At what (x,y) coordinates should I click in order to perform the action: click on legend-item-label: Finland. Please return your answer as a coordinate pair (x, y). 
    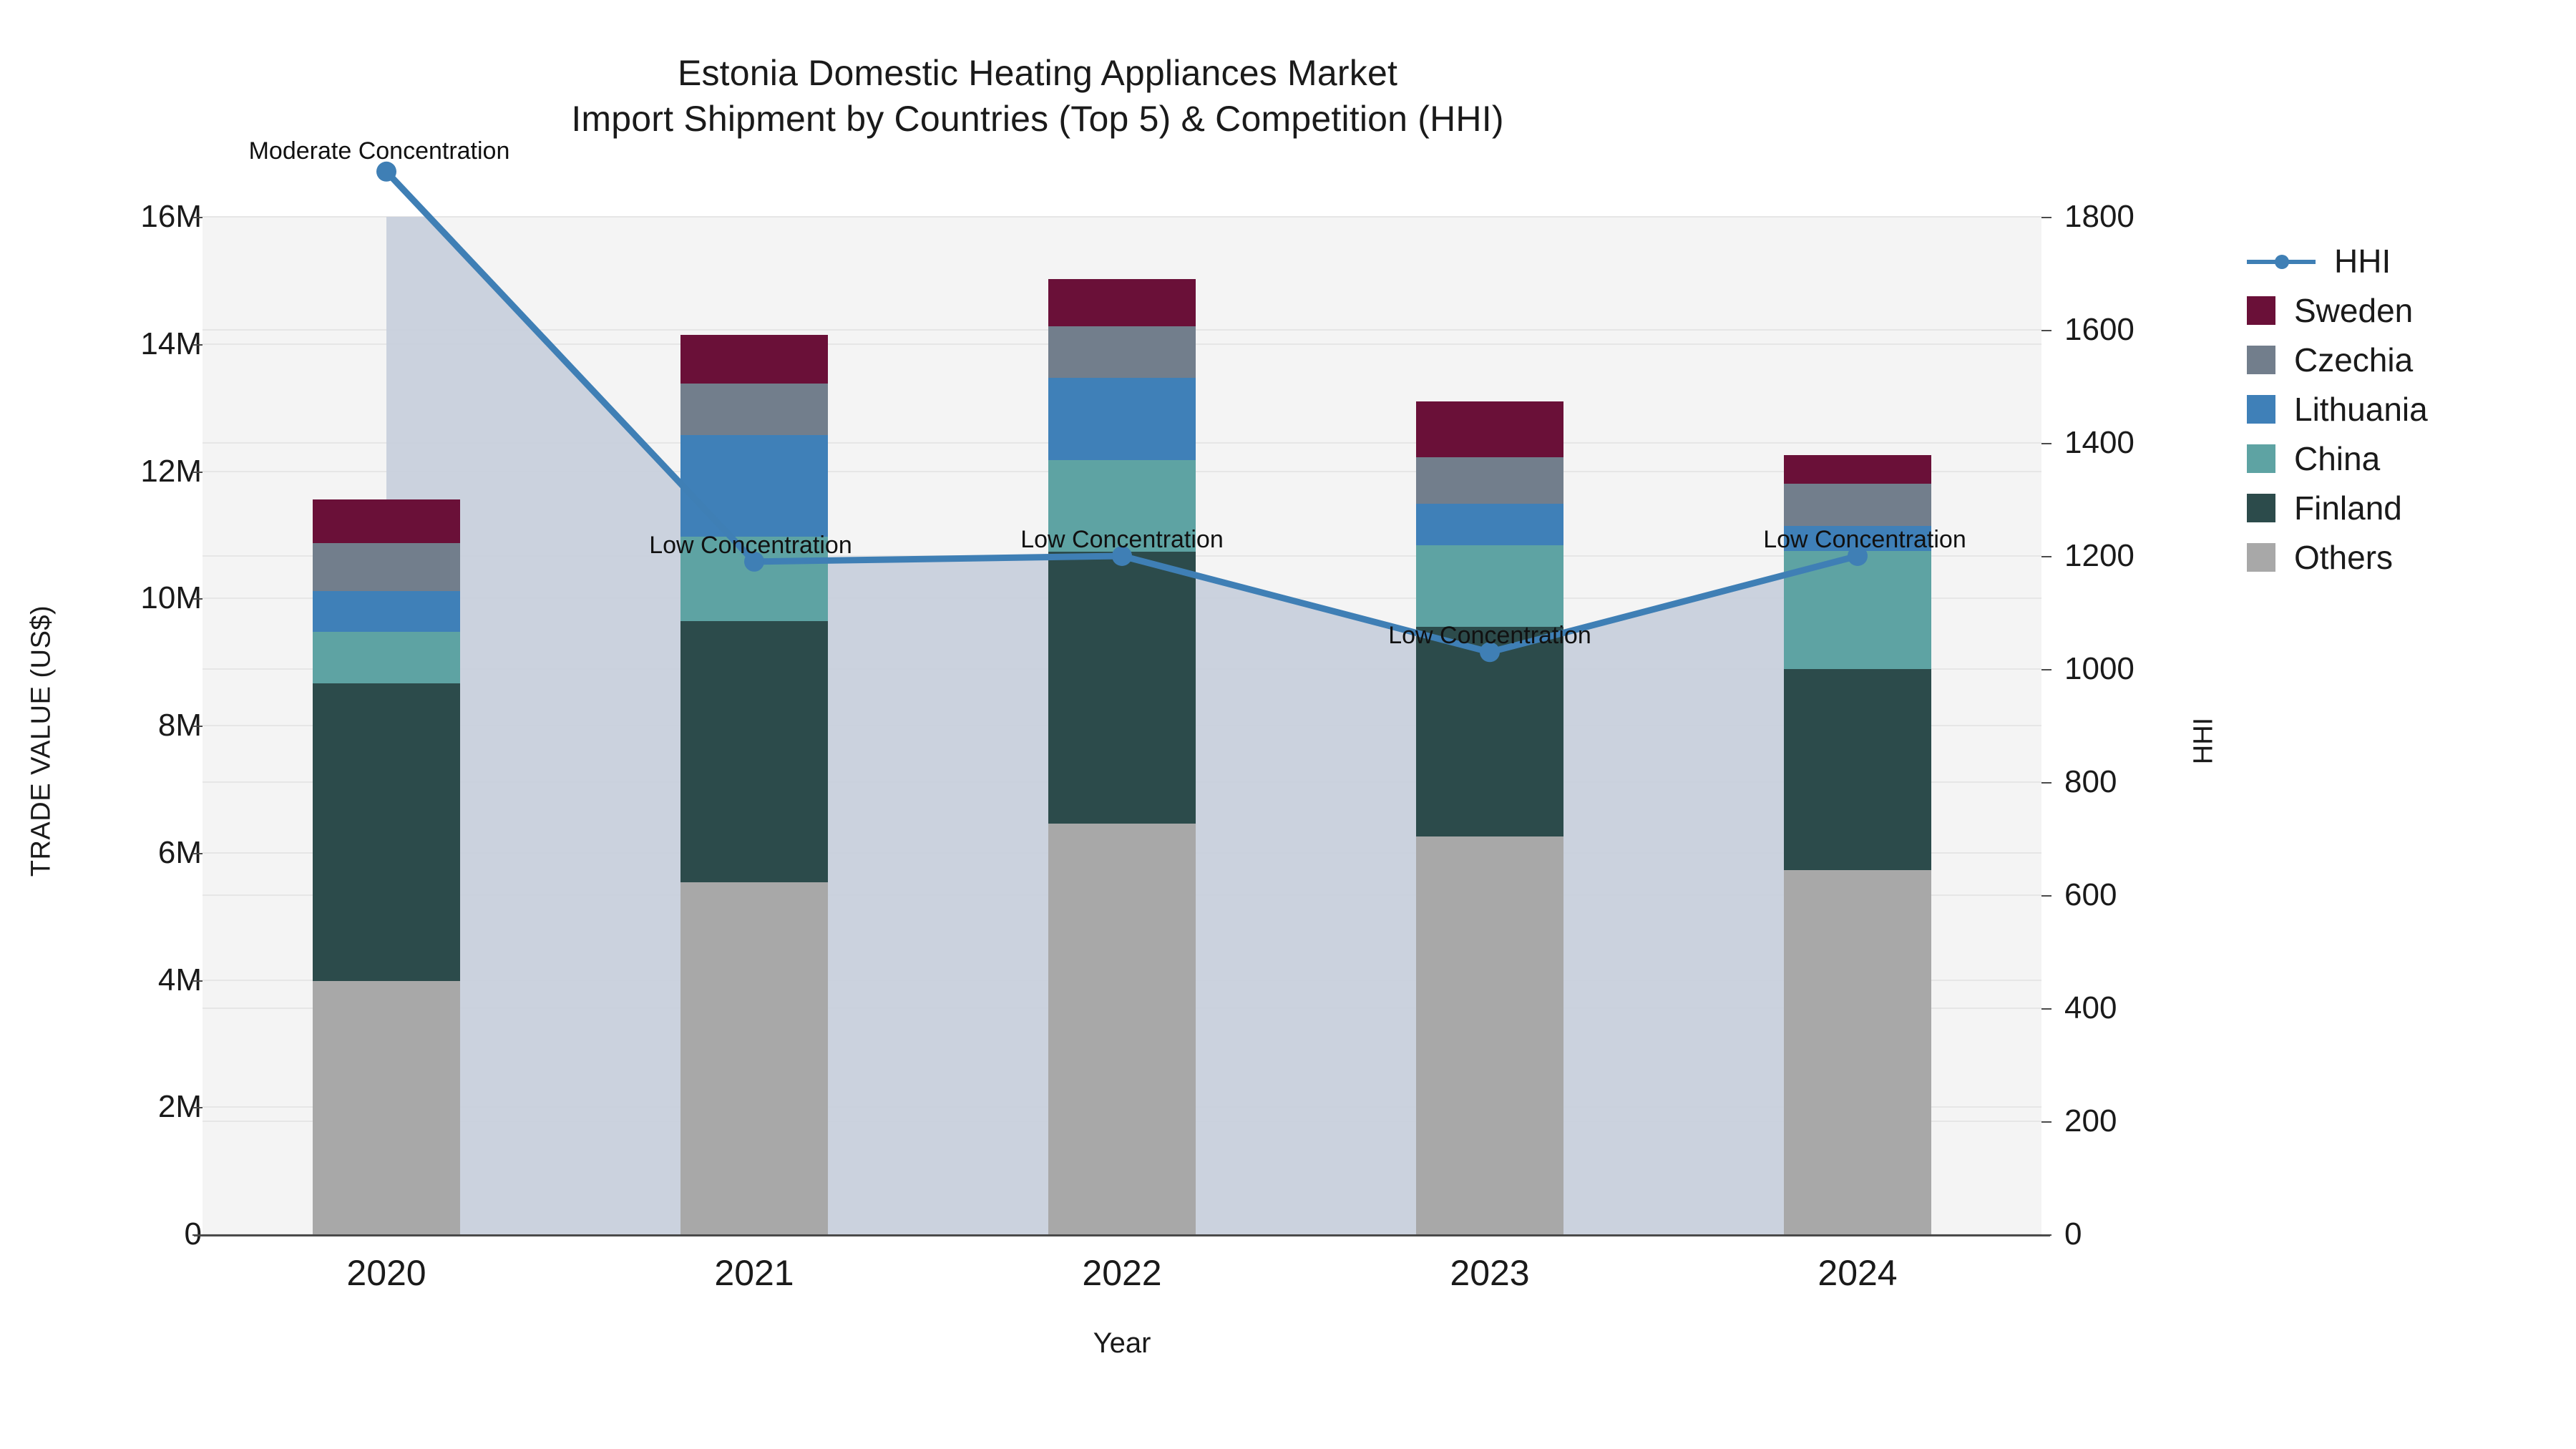
    Looking at the image, I should click on (2348, 508).